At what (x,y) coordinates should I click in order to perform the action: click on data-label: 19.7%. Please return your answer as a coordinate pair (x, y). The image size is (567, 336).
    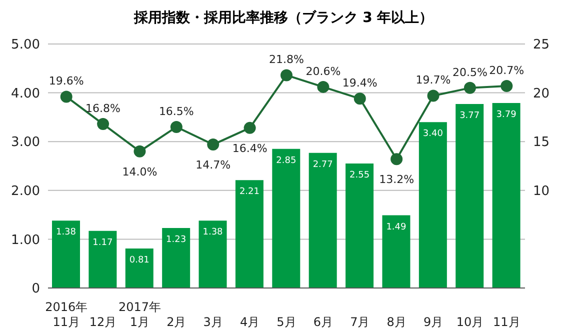
    Looking at the image, I should click on (433, 80).